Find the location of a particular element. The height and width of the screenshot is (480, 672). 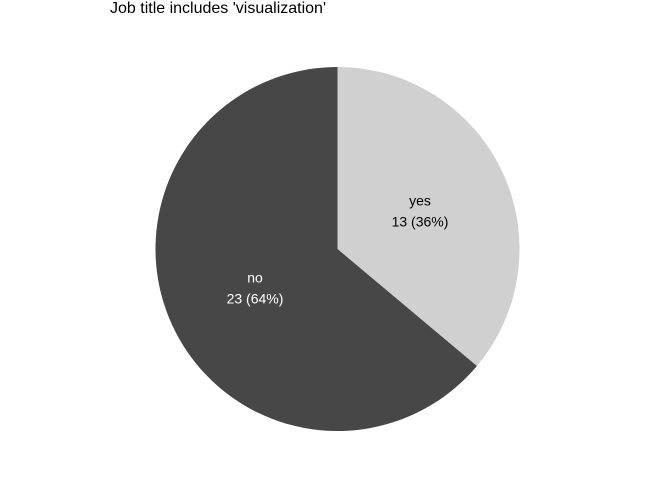

slice-label-no: no is located at coordinates (255, 278).